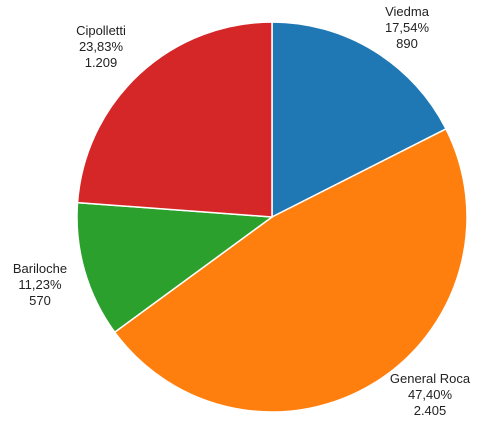  What do you see at coordinates (101, 62) in the screenshot?
I see `value-label: 1.209` at bounding box center [101, 62].